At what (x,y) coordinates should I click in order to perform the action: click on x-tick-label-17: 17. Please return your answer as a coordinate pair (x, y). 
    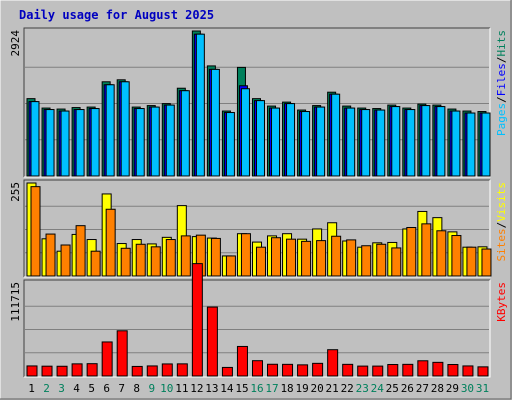
    Looking at the image, I should click on (271, 388).